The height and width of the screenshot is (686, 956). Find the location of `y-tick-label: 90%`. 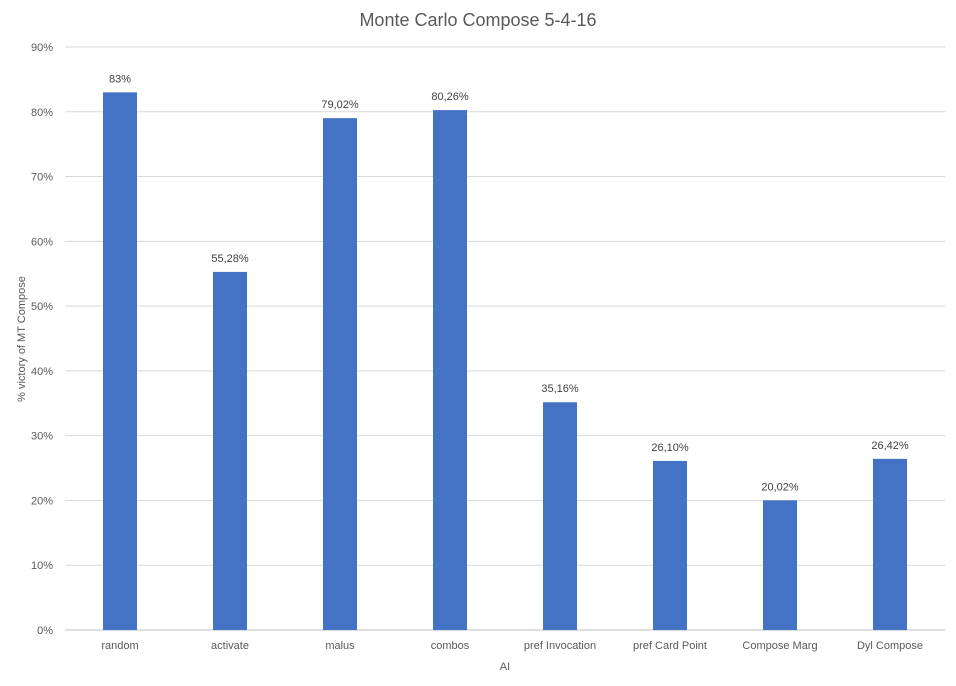

y-tick-label: 90% is located at coordinates (42, 48).